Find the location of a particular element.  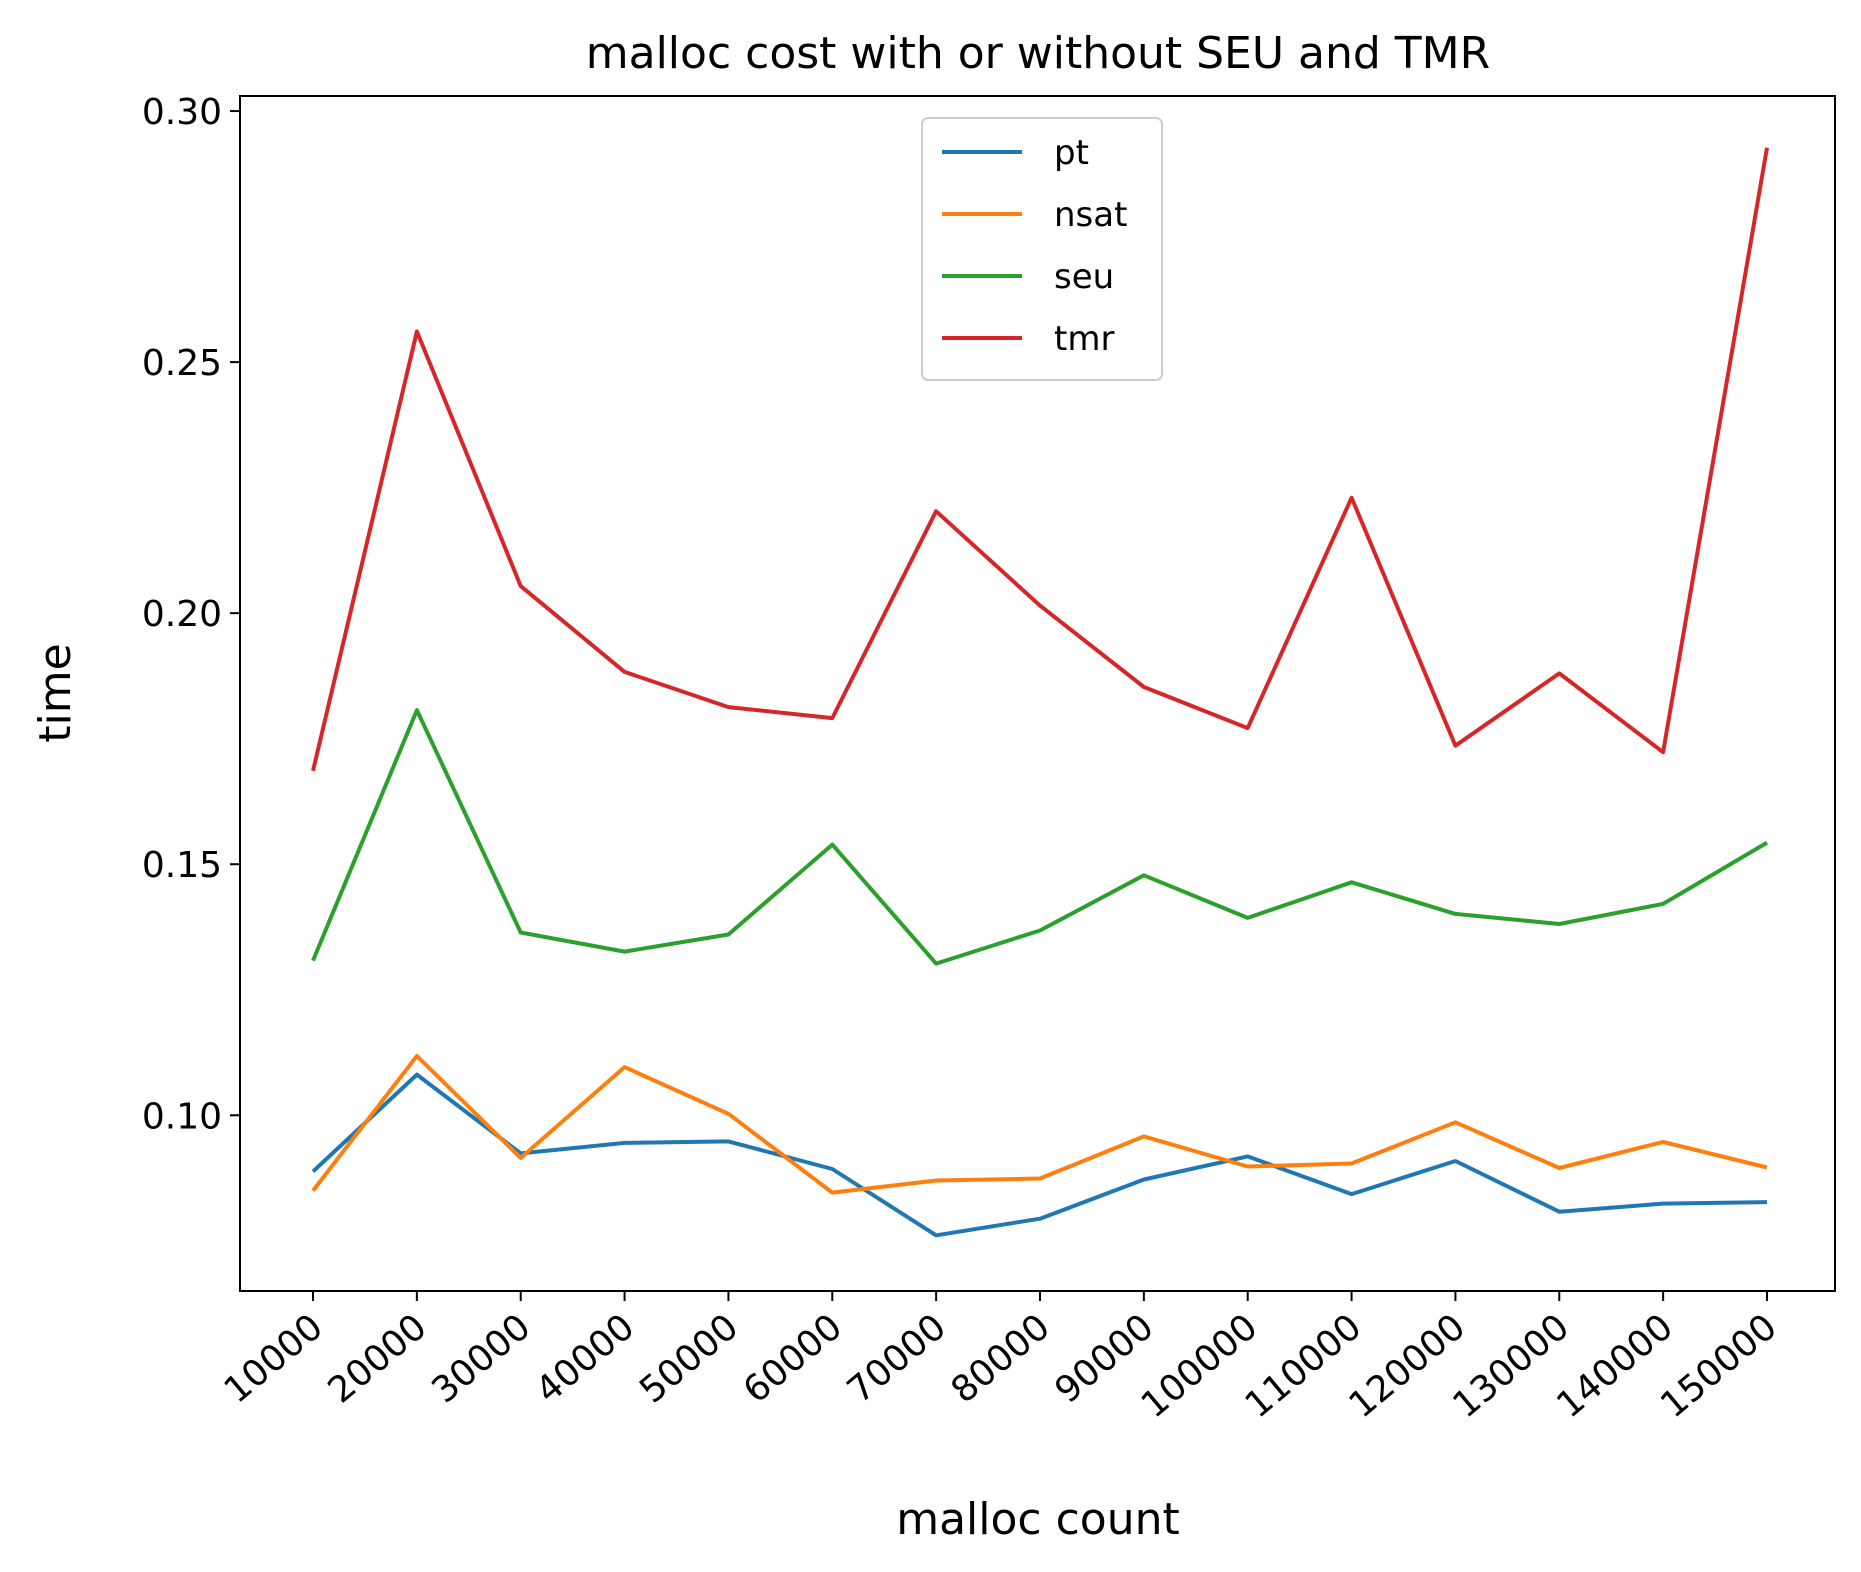

x-tick-label: 100000 is located at coordinates (1200, 1366).